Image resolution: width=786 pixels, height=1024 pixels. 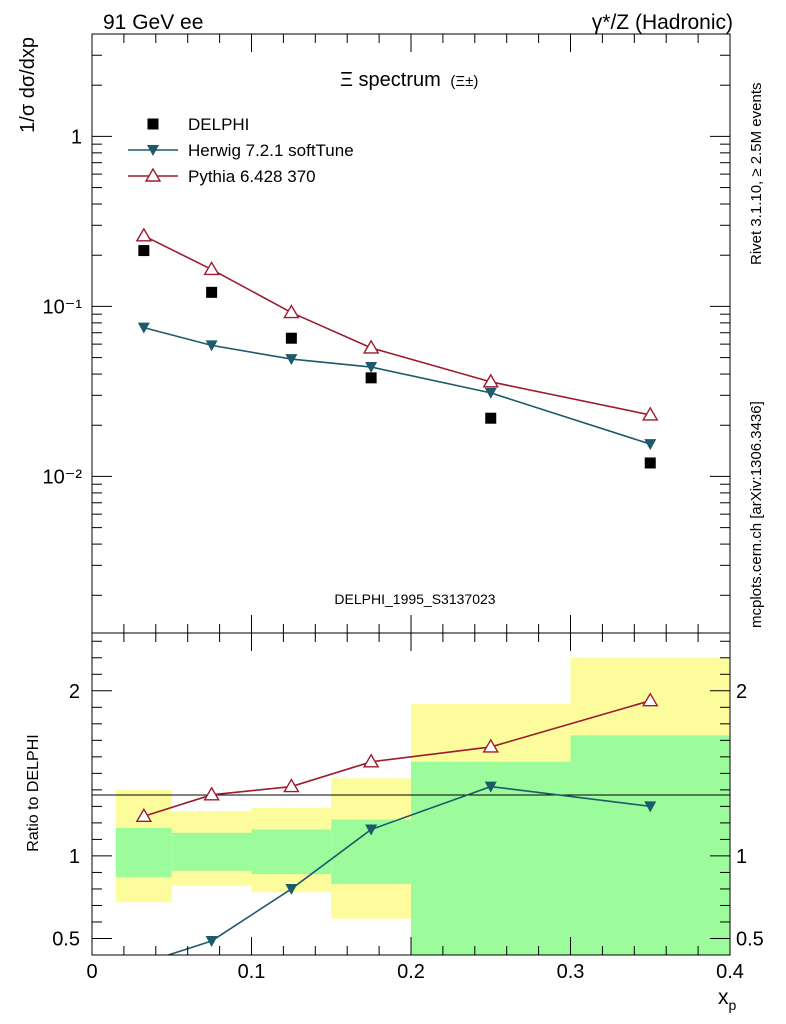 I want to click on ratio-ytick-label: 1, so click(x=74, y=857).